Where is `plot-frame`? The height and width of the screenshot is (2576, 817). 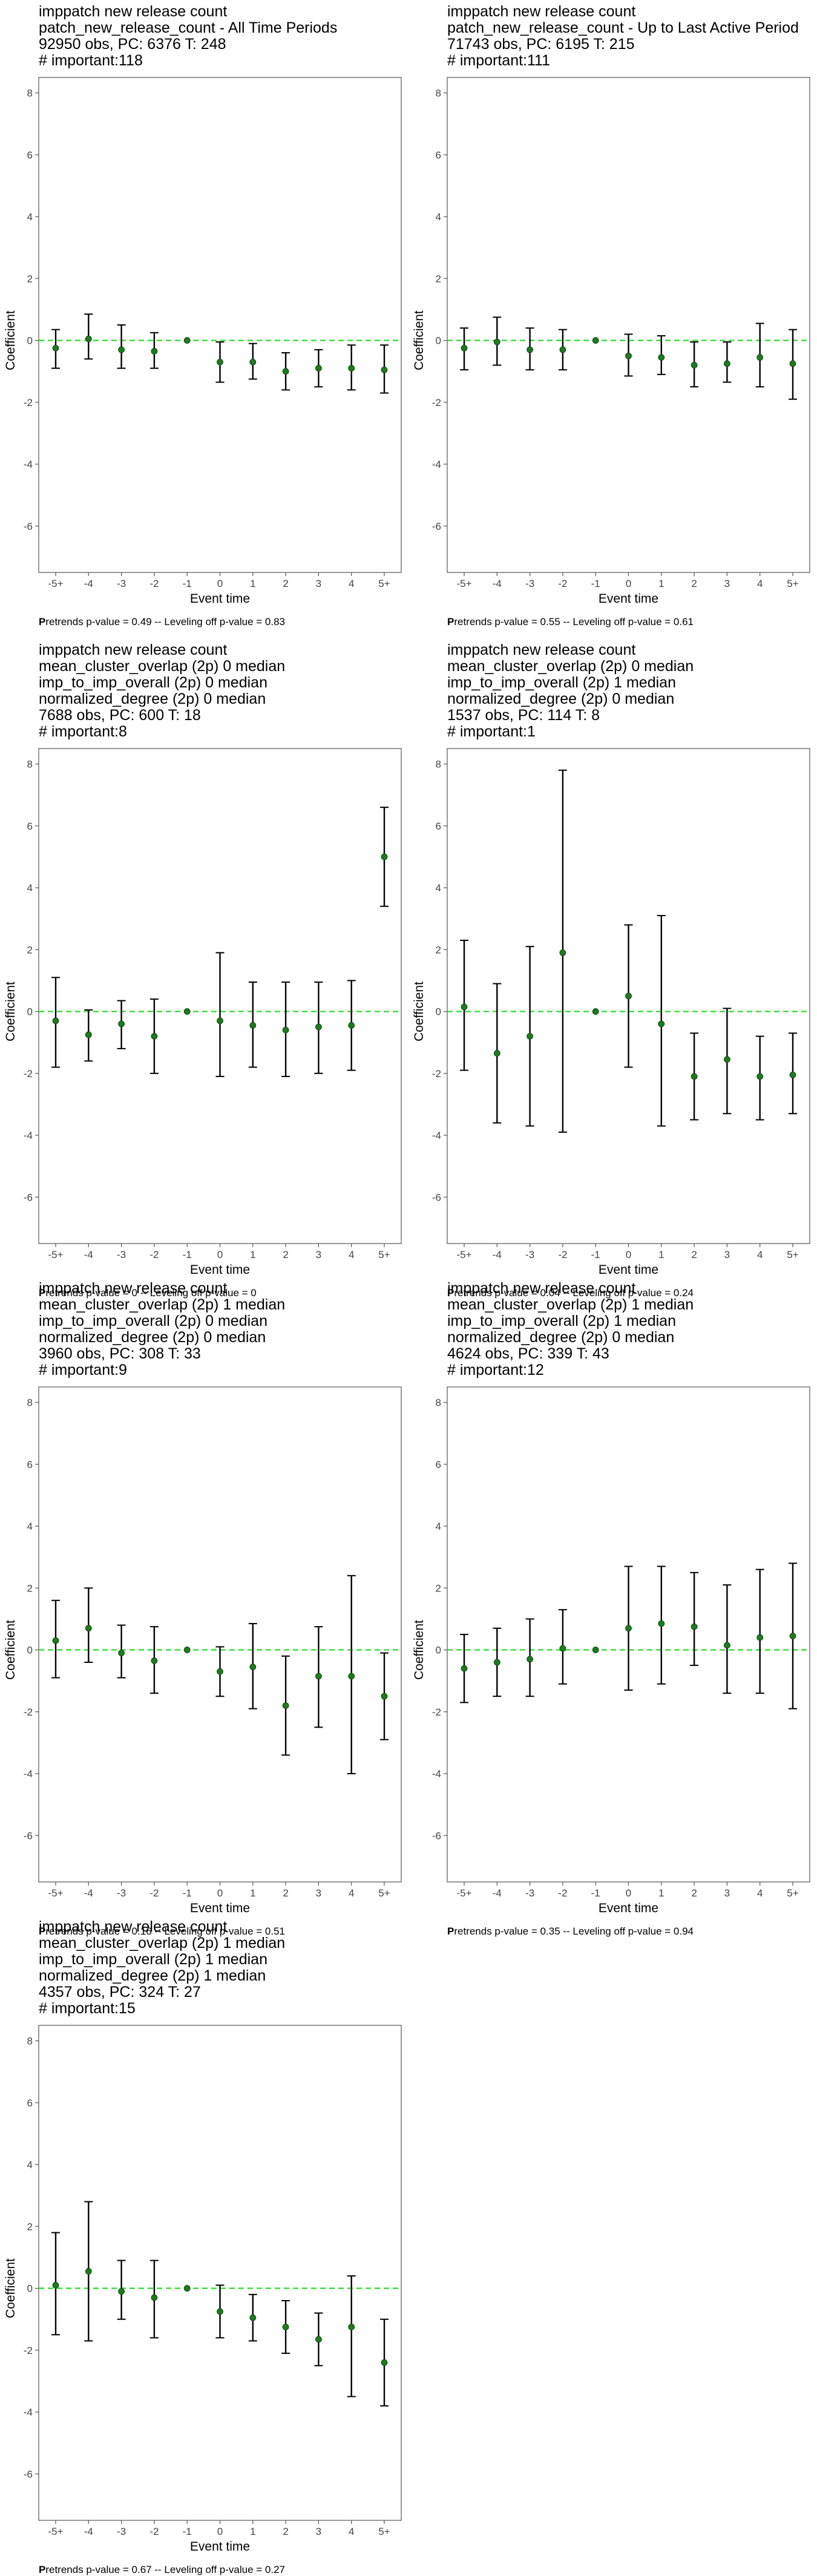 plot-frame is located at coordinates (220, 325).